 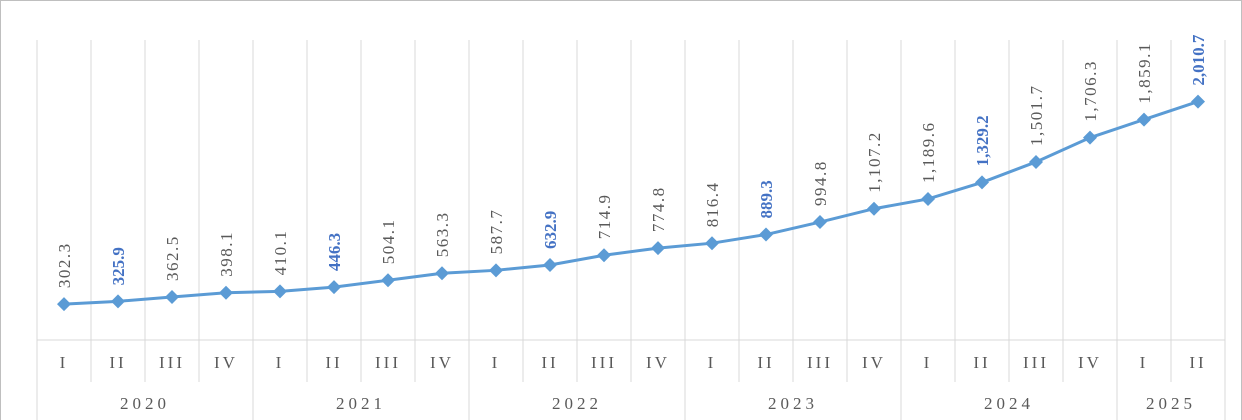 What do you see at coordinates (1090, 91) in the screenshot?
I see `data-label: 1,706.3` at bounding box center [1090, 91].